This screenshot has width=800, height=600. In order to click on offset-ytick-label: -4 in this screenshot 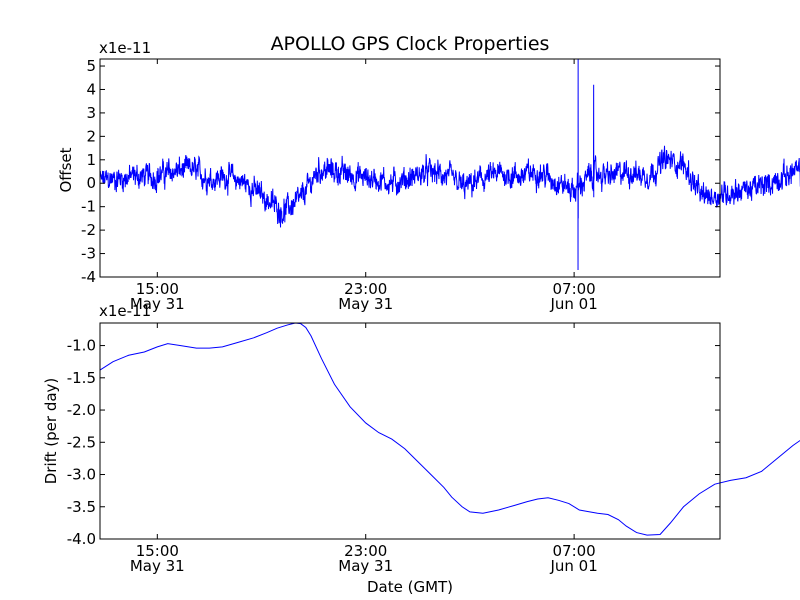, I will do `click(88, 277)`.